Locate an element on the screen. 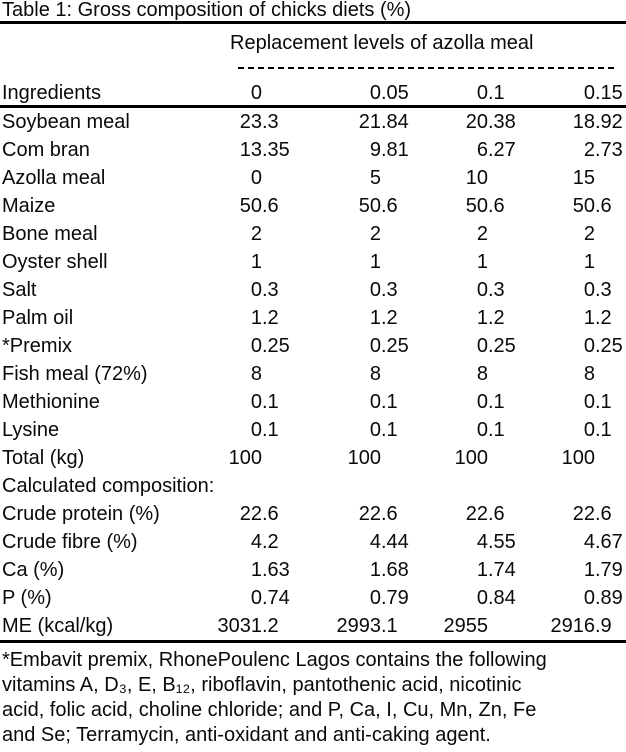 Image resolution: width=626 pixels, height=752 pixels. top-rule is located at coordinates (313, 22).